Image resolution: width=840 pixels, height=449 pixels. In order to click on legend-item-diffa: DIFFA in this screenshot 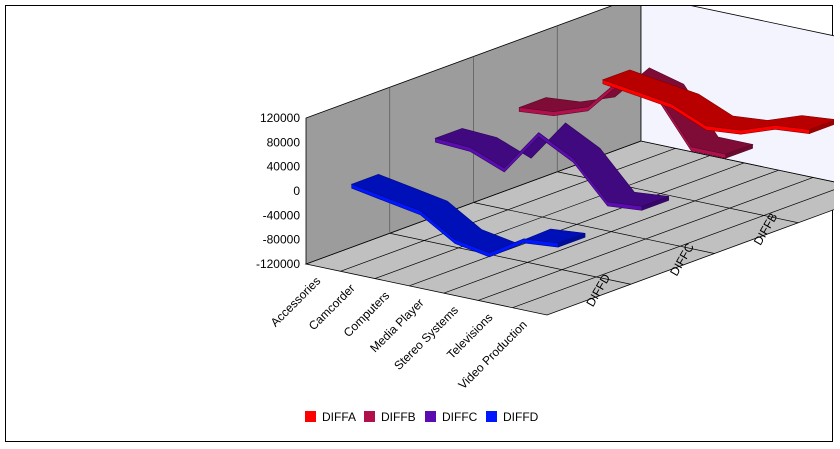, I will do `click(330, 417)`.